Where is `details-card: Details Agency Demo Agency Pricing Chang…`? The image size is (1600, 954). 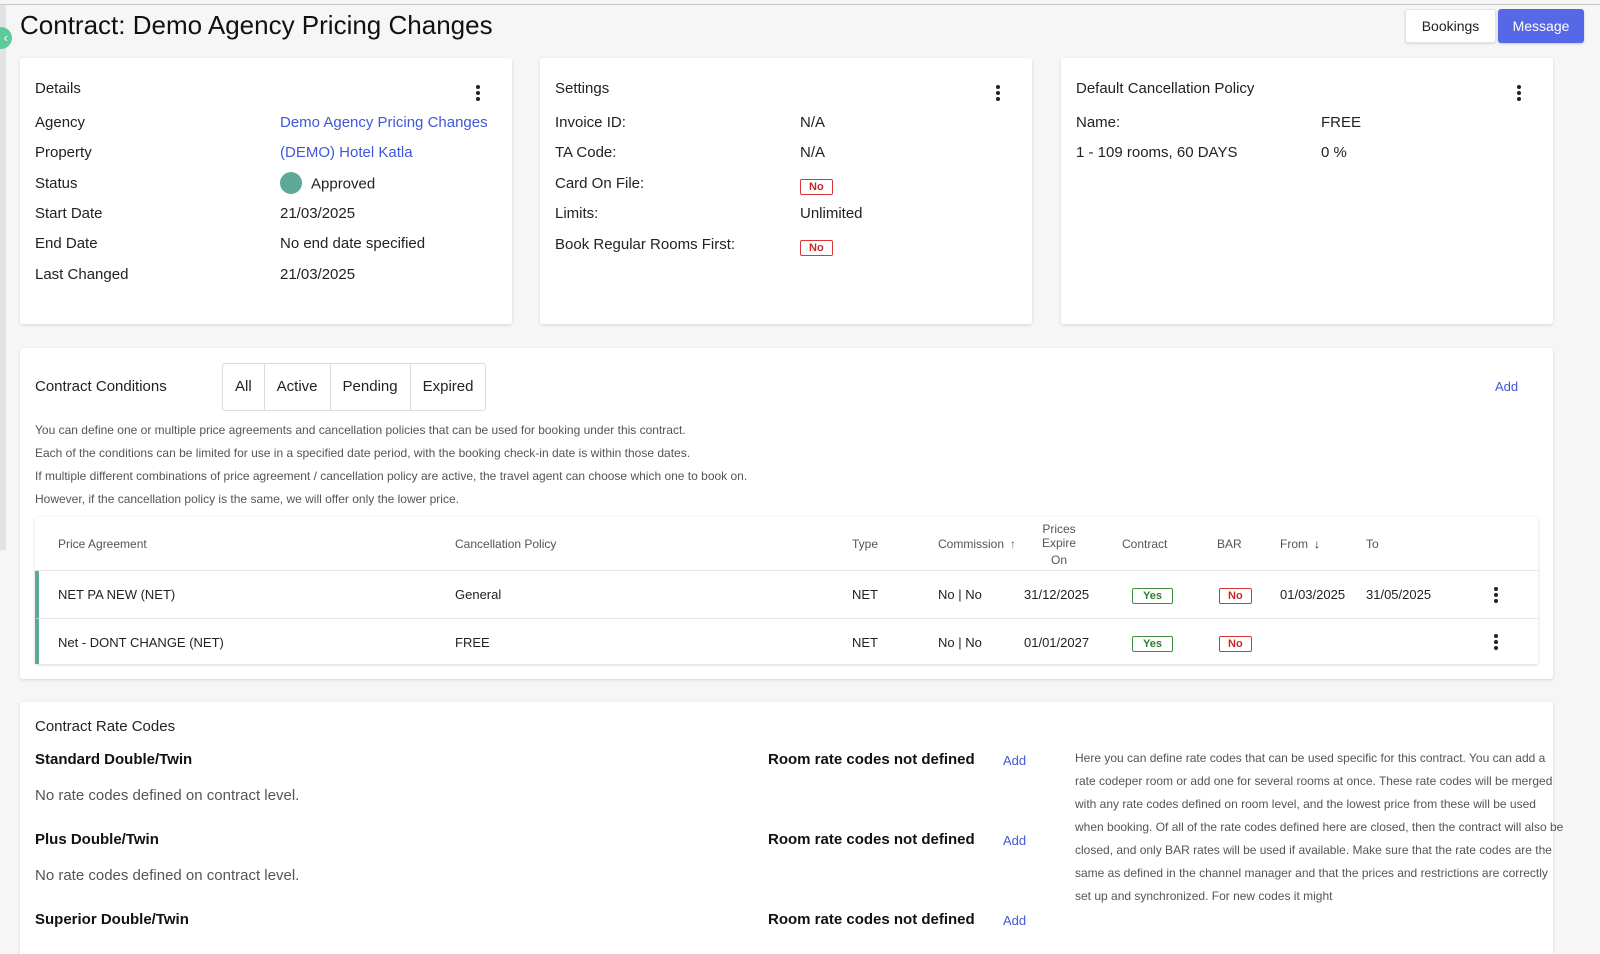
details-card: Details Agency Demo Agency Pricing Chang… is located at coordinates (266, 191).